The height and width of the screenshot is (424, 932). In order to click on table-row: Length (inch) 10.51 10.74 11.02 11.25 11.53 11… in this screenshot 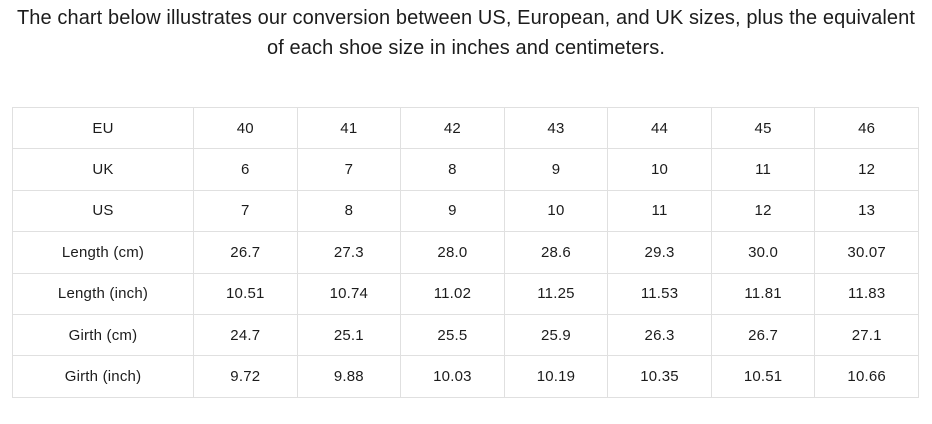, I will do `click(465, 293)`.